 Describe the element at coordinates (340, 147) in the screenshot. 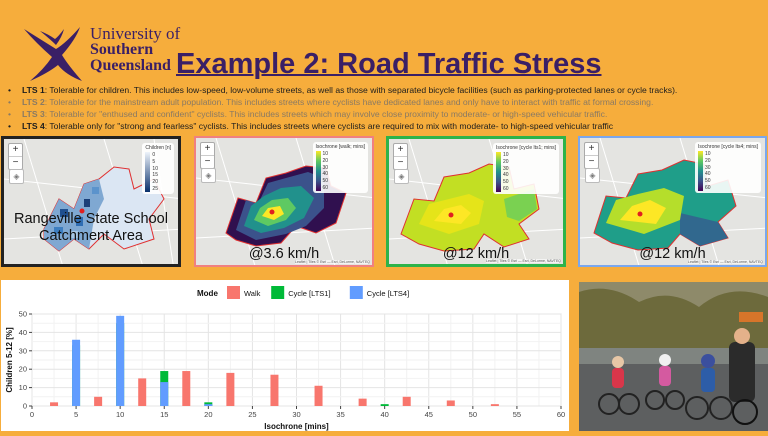

I see `legend-title: Isochrone [walk; mins]` at that location.